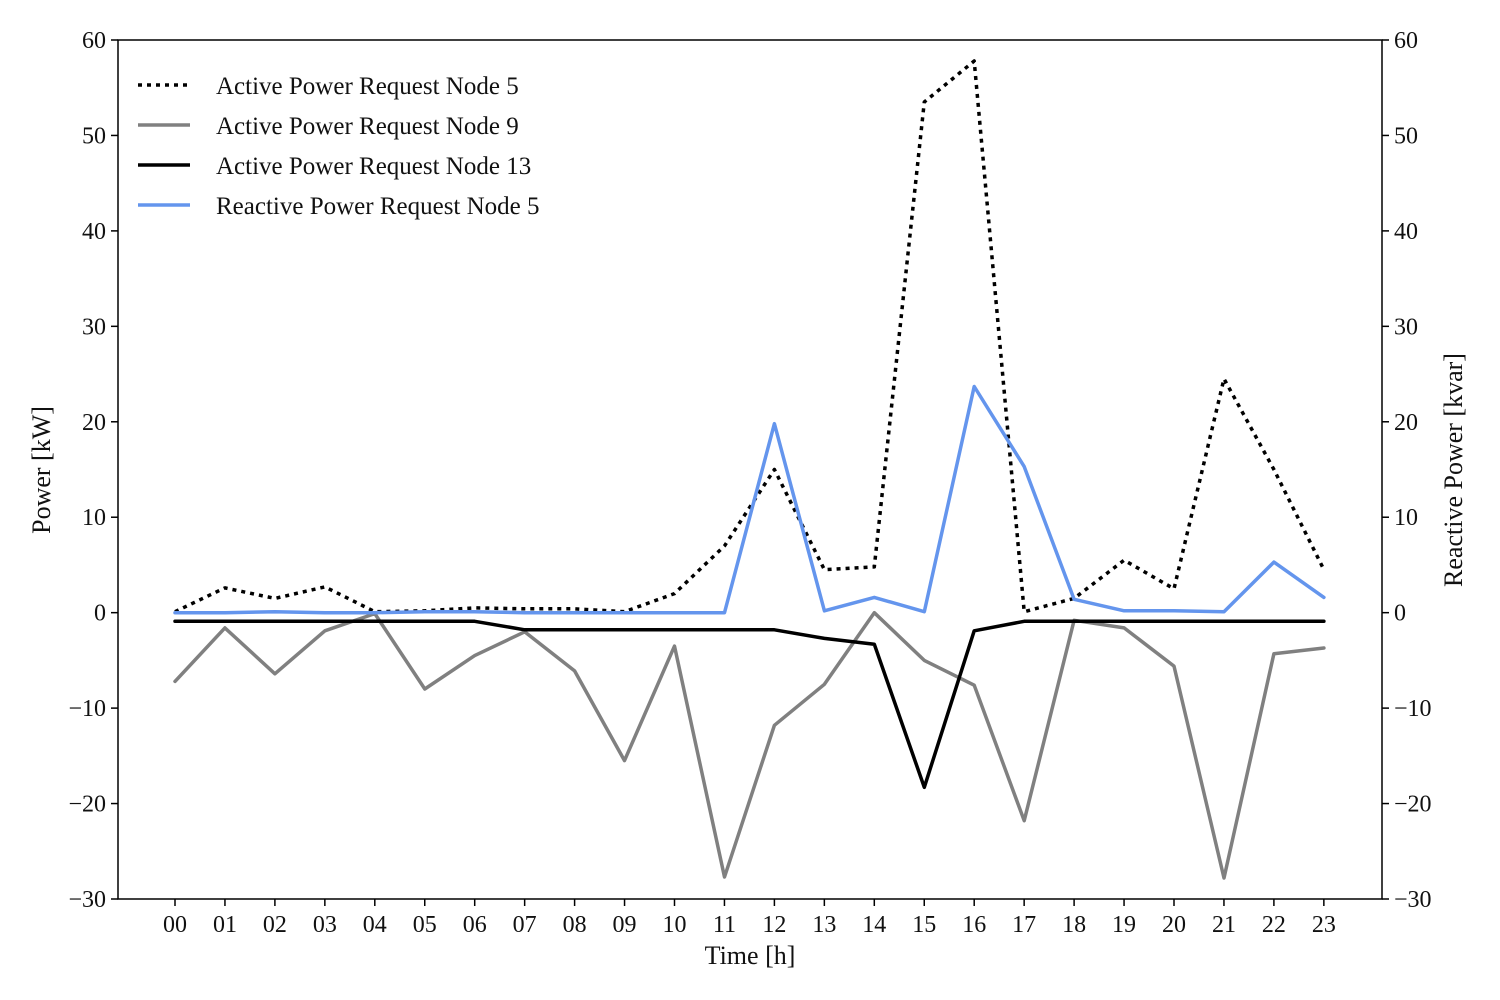 The image size is (1500, 1000). Describe the element at coordinates (525, 925) in the screenshot. I see `x-tick-label: 07` at that location.